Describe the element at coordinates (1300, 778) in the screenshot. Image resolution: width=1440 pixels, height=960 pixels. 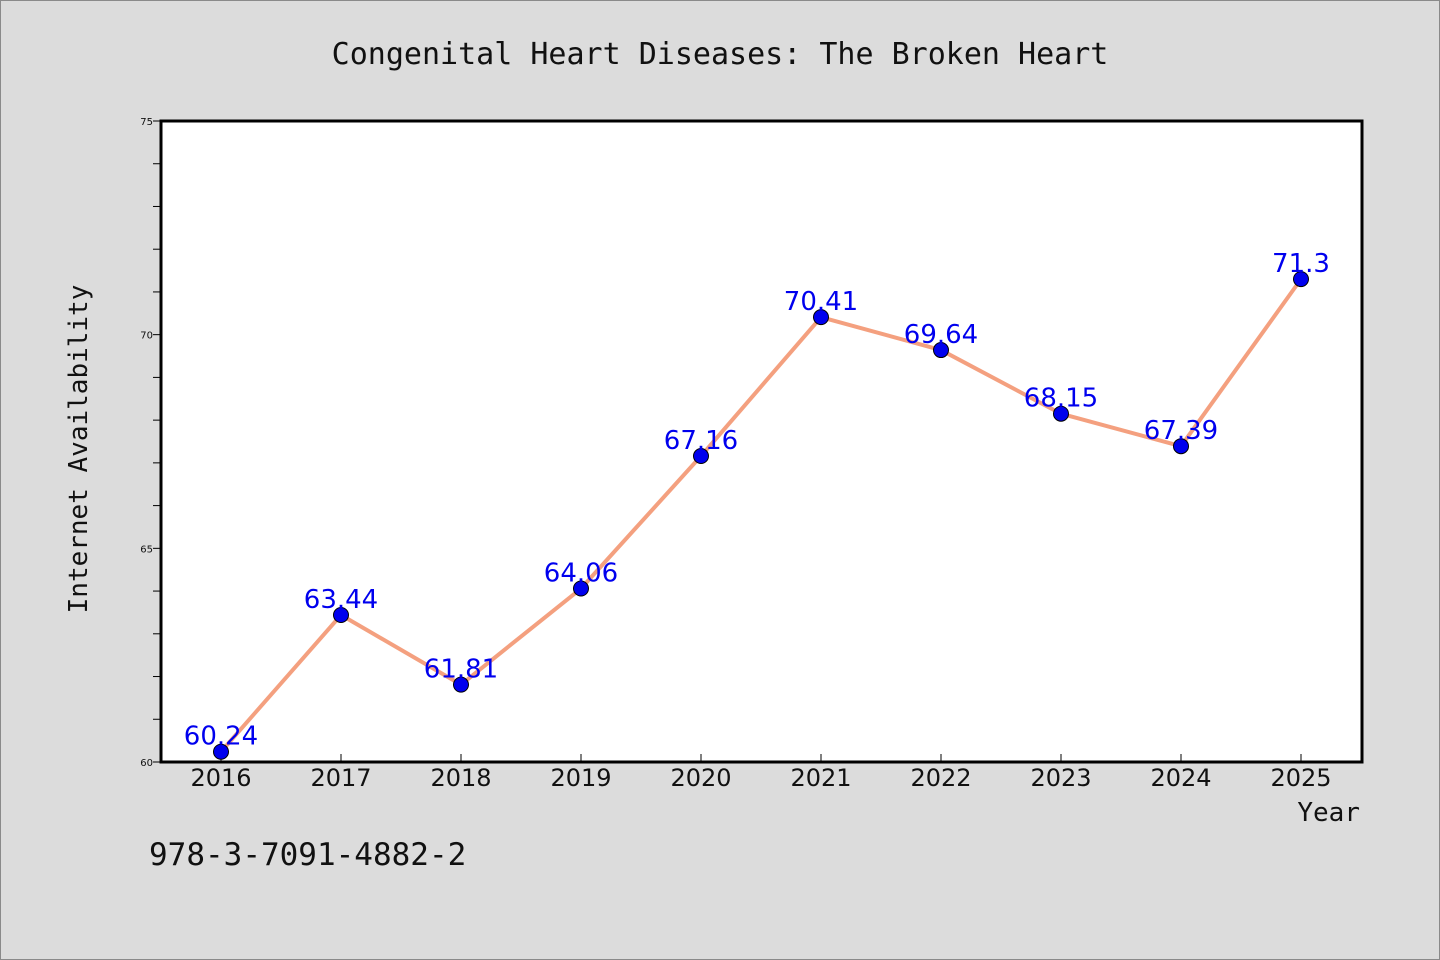
I see `x-tick-label: 2025` at that location.